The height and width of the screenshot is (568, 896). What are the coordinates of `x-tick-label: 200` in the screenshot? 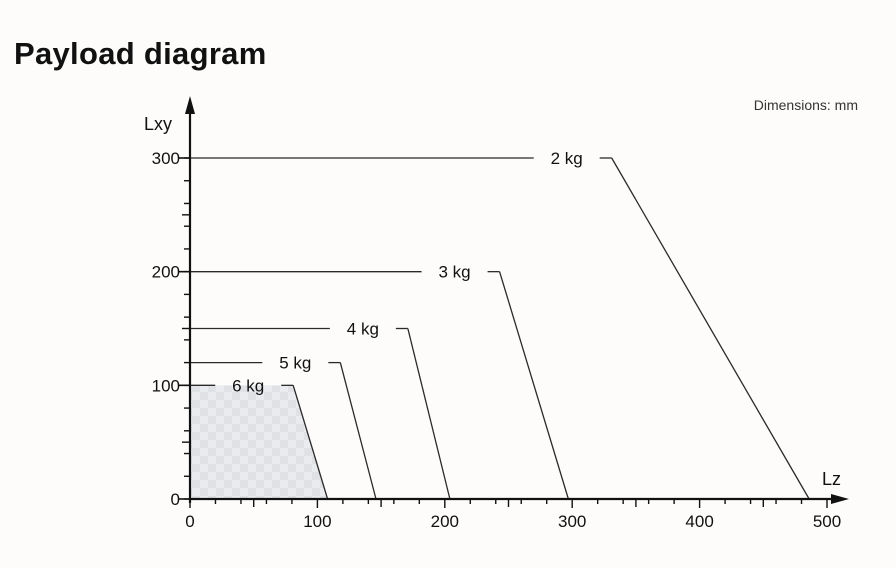 It's located at (445, 521).